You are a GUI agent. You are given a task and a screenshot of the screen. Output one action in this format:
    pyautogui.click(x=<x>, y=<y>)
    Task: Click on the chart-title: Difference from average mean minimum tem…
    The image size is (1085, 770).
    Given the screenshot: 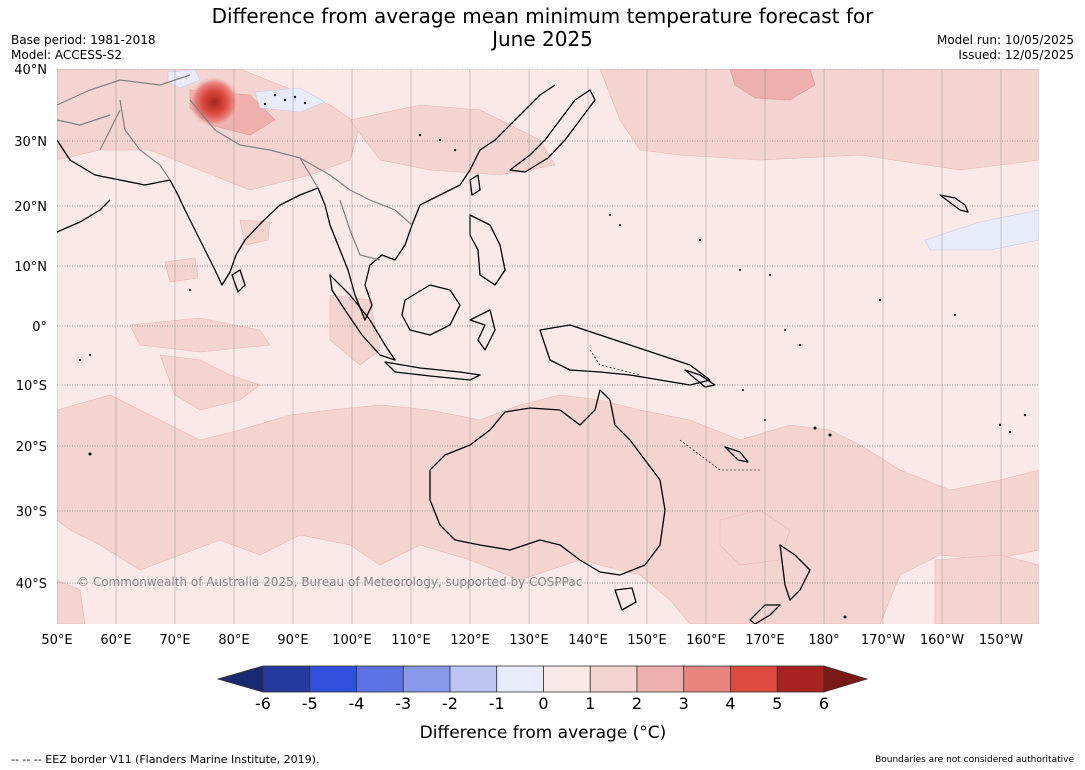 What is the action you would take?
    pyautogui.click(x=542, y=28)
    